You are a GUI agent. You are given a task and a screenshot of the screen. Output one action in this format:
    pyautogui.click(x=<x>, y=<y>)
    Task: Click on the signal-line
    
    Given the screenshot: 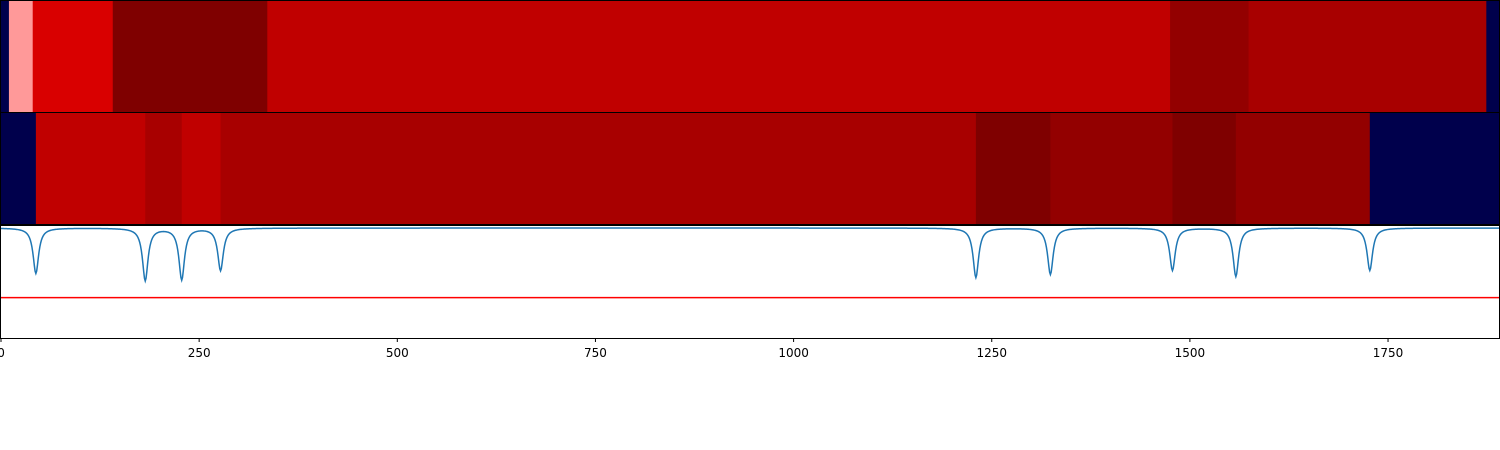 What is the action you would take?
    pyautogui.click(x=749, y=255)
    